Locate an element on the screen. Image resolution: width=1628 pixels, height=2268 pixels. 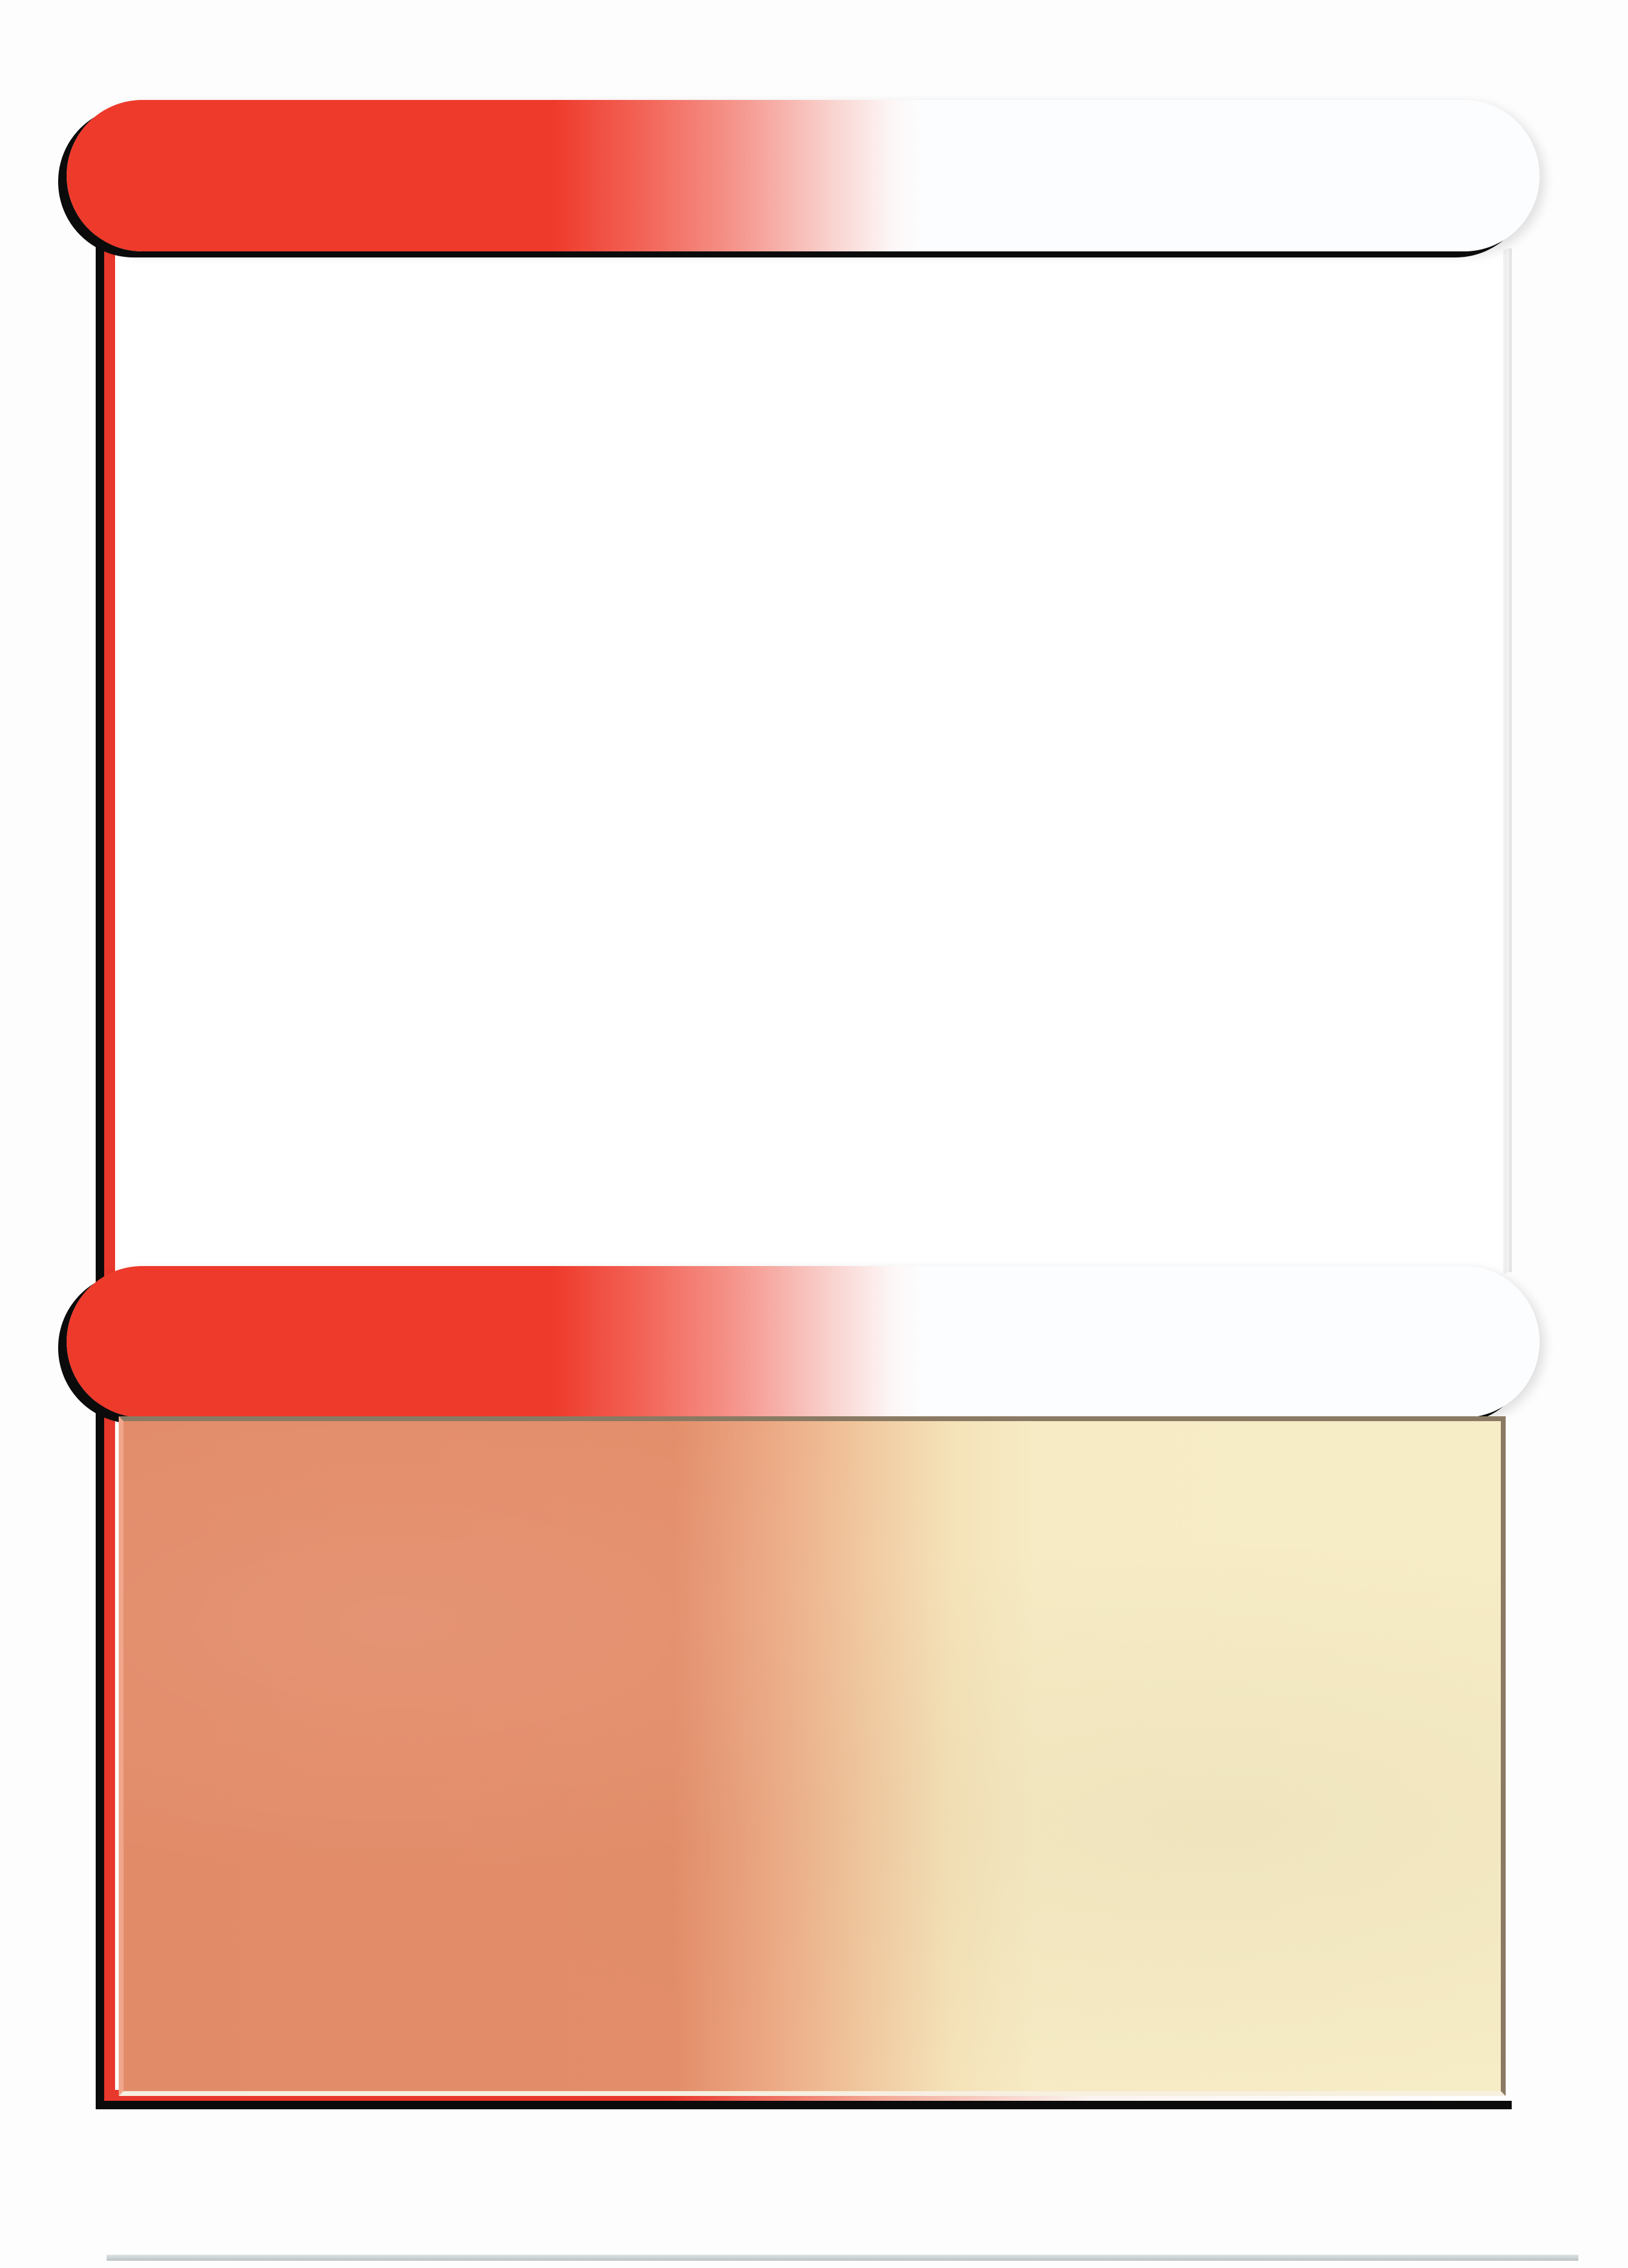
type-line-banner is located at coordinates (803, 1342).